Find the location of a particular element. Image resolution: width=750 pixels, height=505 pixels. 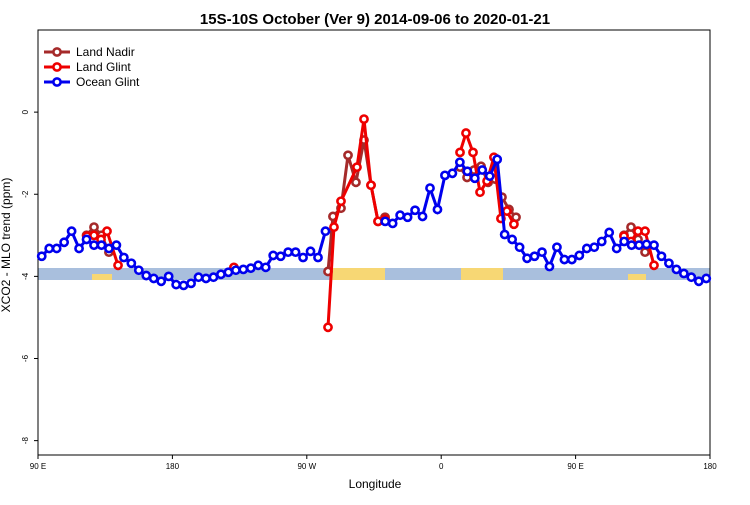

y-tick-label: -4 is located at coordinates (25, 276).